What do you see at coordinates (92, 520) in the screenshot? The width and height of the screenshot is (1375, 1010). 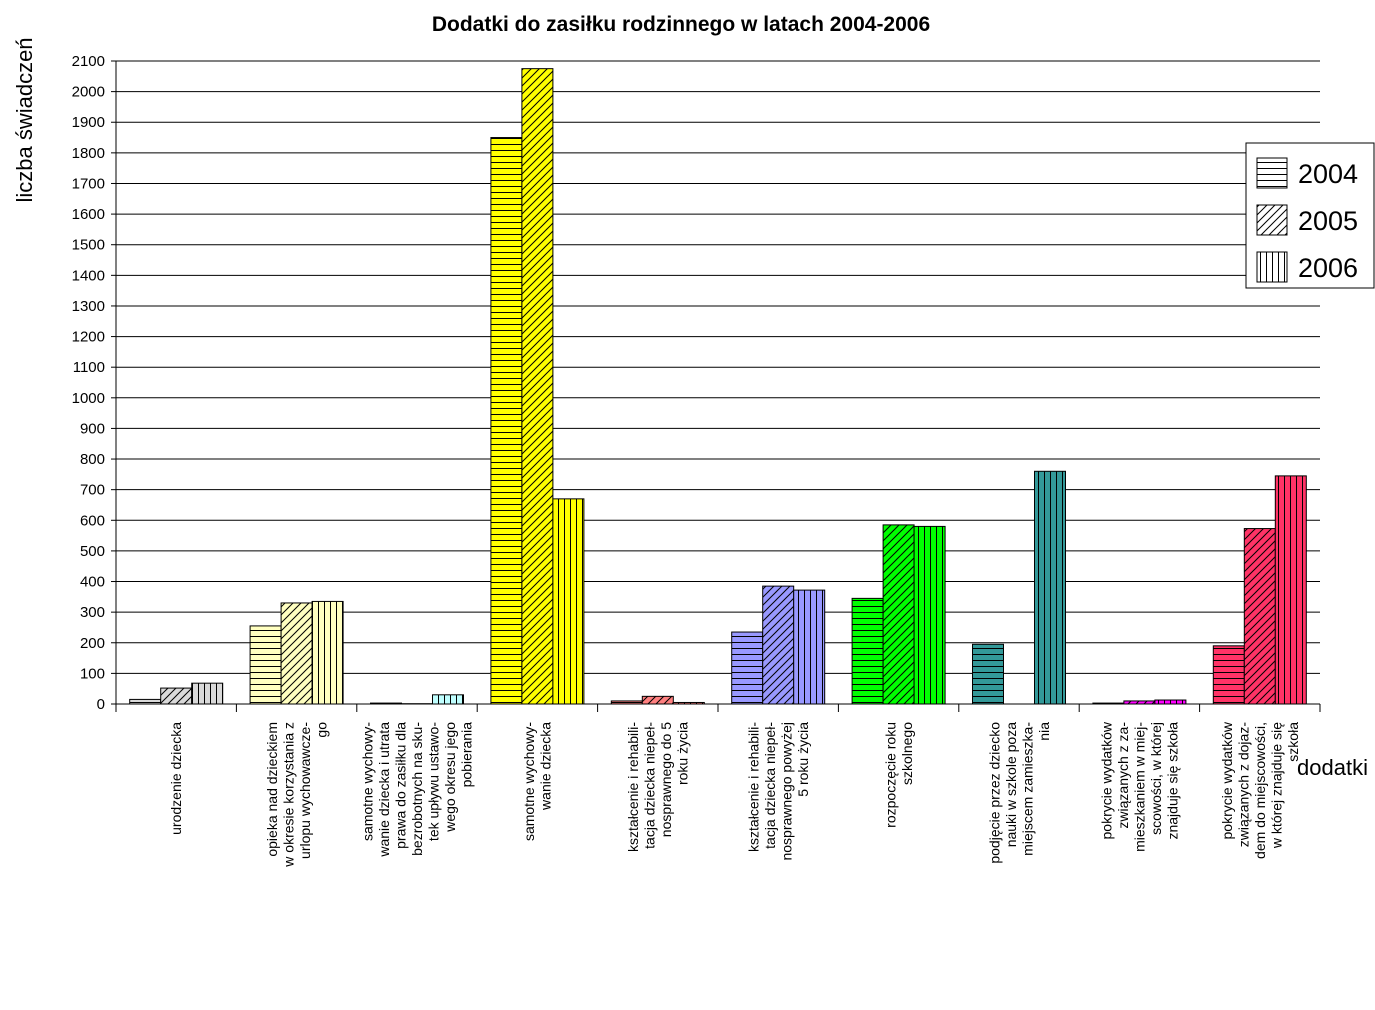 I see `y-tick-label: 600` at bounding box center [92, 520].